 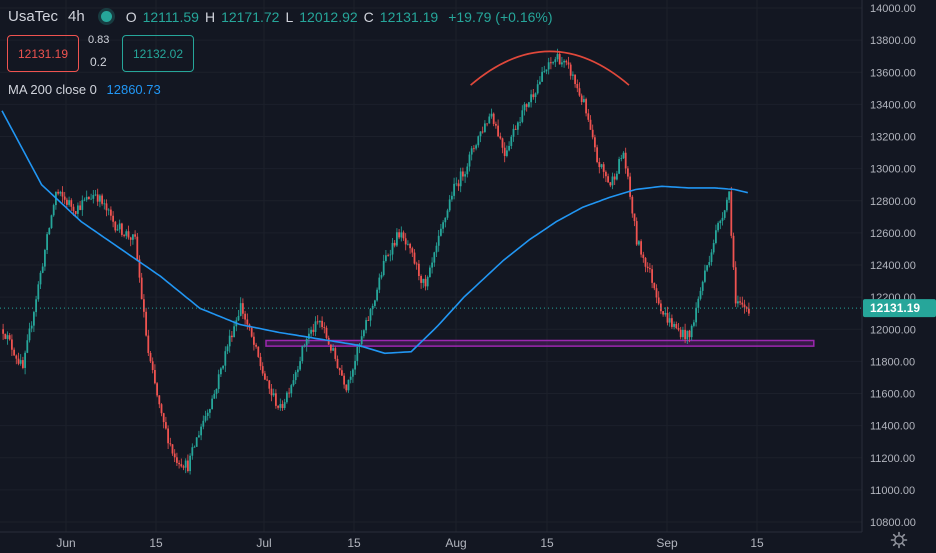 I want to click on sell-button: 12131.19, so click(x=43, y=53).